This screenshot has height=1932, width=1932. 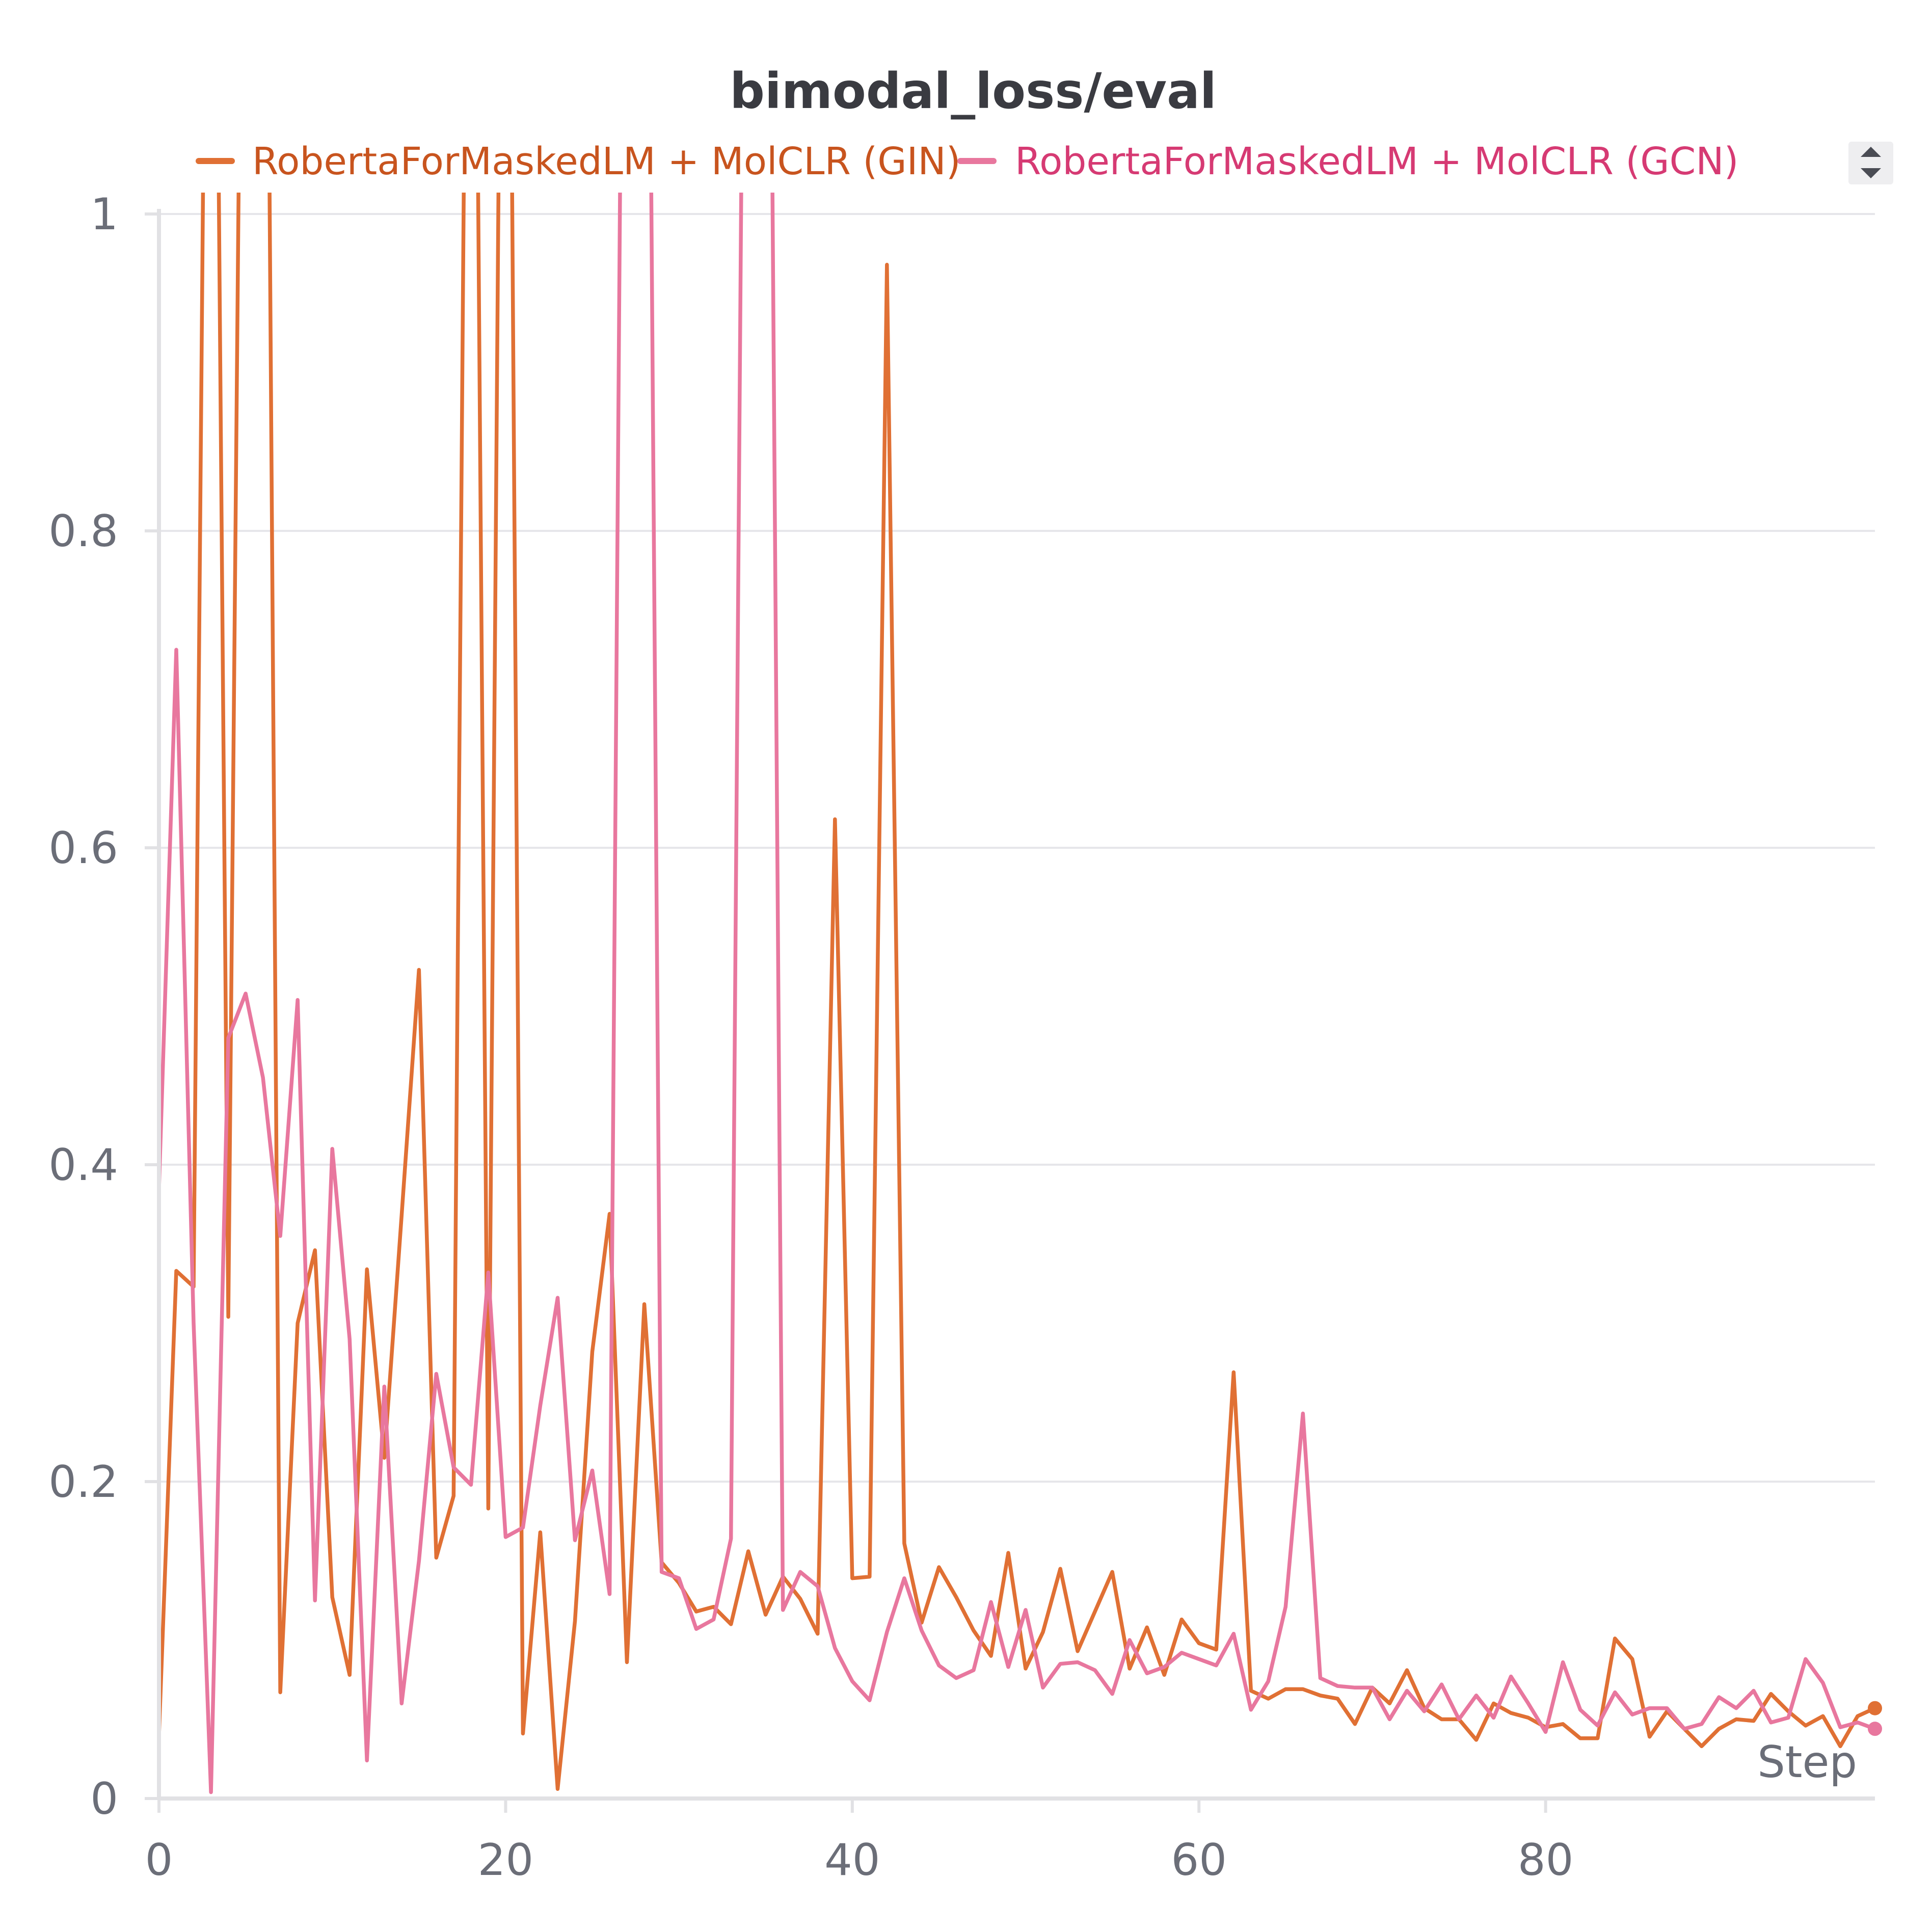 I want to click on x-tick-label: 20, so click(x=506, y=1861).